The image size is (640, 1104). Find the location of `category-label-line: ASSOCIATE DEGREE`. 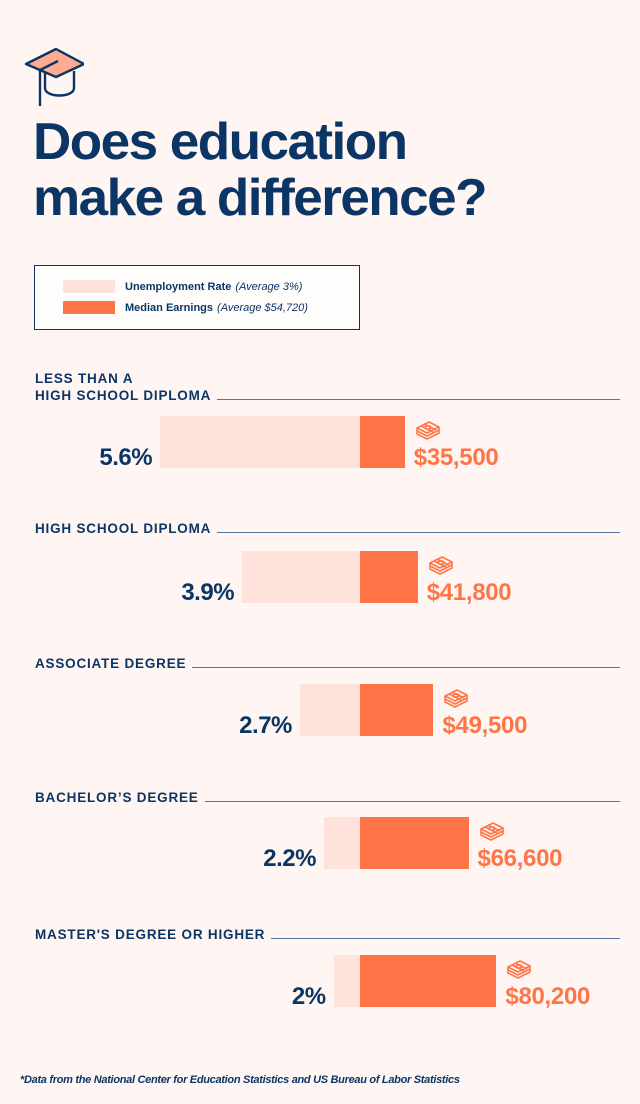

category-label-line: ASSOCIATE DEGREE is located at coordinates (111, 663).